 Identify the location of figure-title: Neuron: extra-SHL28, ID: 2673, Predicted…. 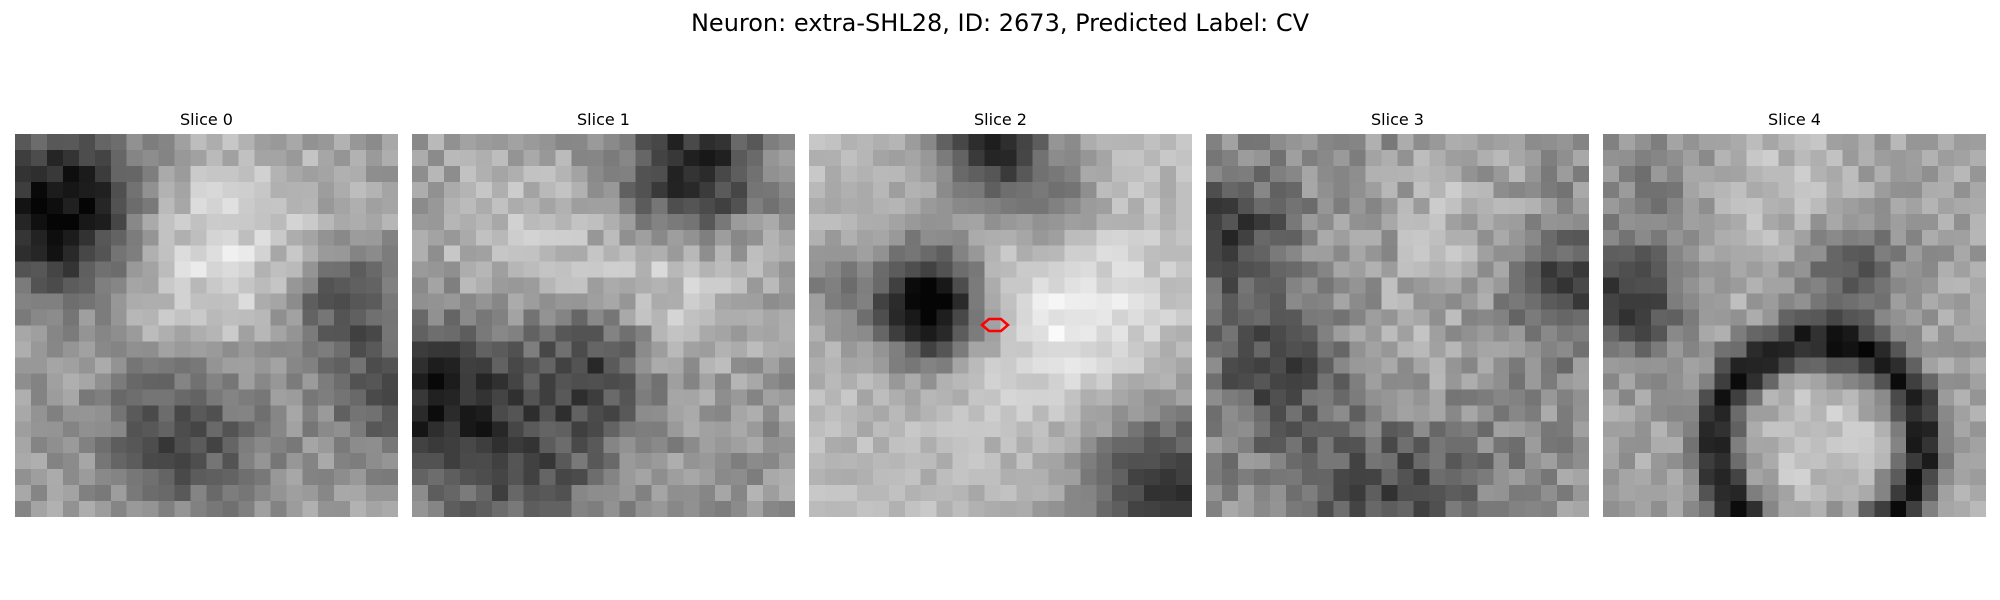
(1000, 23).